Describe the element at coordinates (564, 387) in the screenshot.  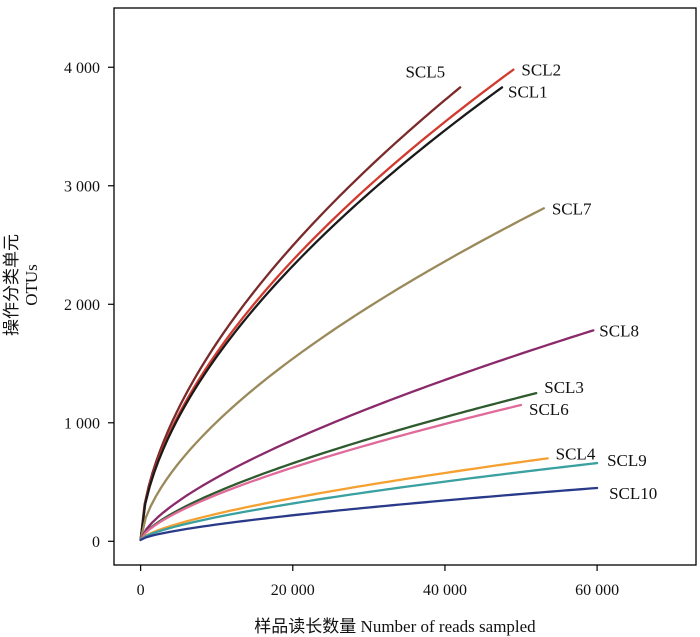
I see `series-label-scl3: SCL3` at that location.